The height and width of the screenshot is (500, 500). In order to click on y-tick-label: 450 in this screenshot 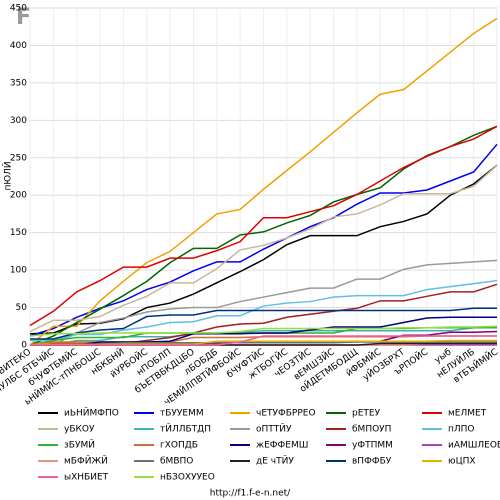, I will do `click(18, 9)`.